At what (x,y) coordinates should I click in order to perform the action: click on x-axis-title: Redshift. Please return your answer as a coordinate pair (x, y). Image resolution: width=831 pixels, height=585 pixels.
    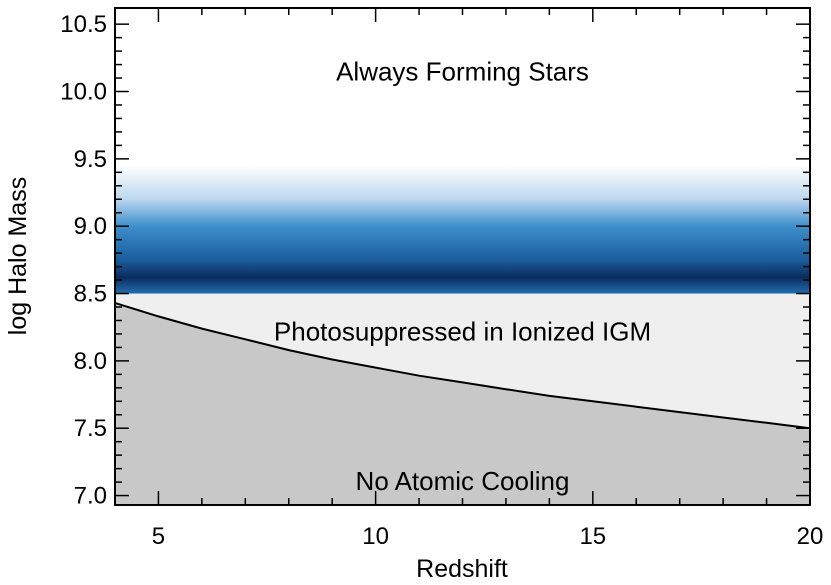
    Looking at the image, I should click on (462, 569).